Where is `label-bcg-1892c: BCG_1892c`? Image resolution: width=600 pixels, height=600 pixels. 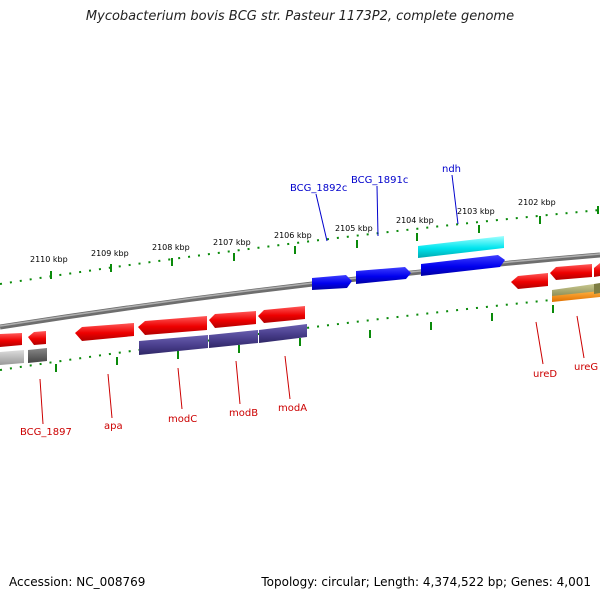
label-bcg-1892c: BCG_1892c is located at coordinates (318, 188).